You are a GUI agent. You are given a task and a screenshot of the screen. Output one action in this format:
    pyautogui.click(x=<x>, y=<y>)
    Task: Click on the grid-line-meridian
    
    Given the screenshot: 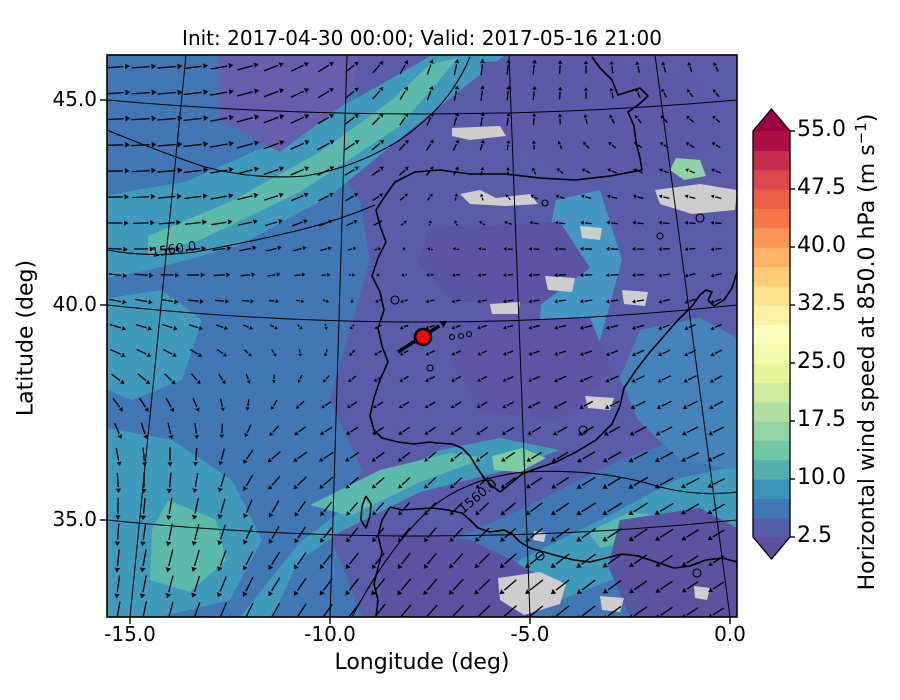 What is the action you would take?
    pyautogui.click(x=338, y=336)
    